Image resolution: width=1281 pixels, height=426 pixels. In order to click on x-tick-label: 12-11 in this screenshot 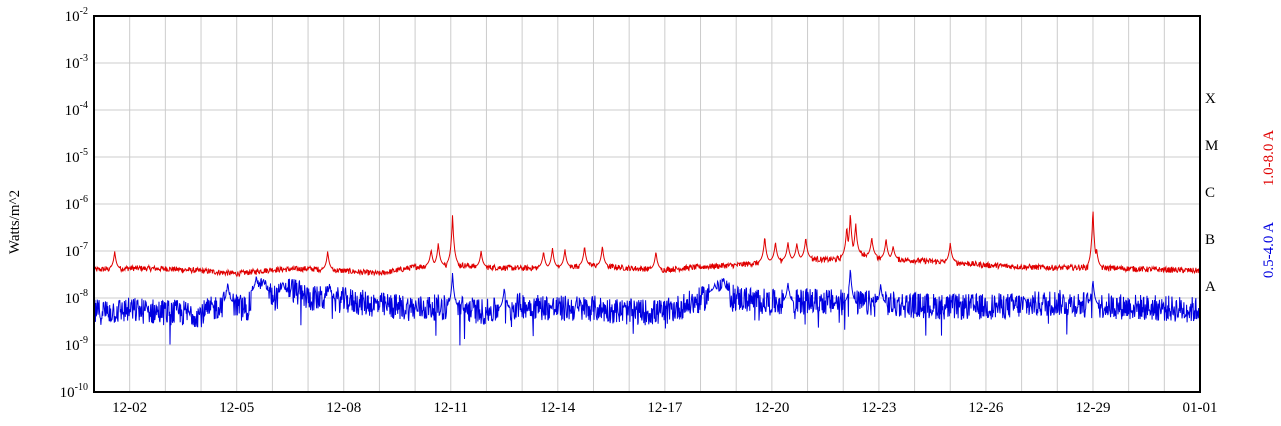, I will do `click(451, 408)`.